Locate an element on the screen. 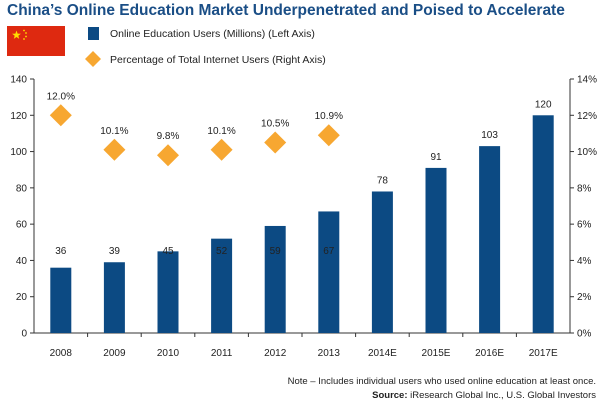 The height and width of the screenshot is (403, 600). y-right-tick-label: 10% is located at coordinates (587, 152).